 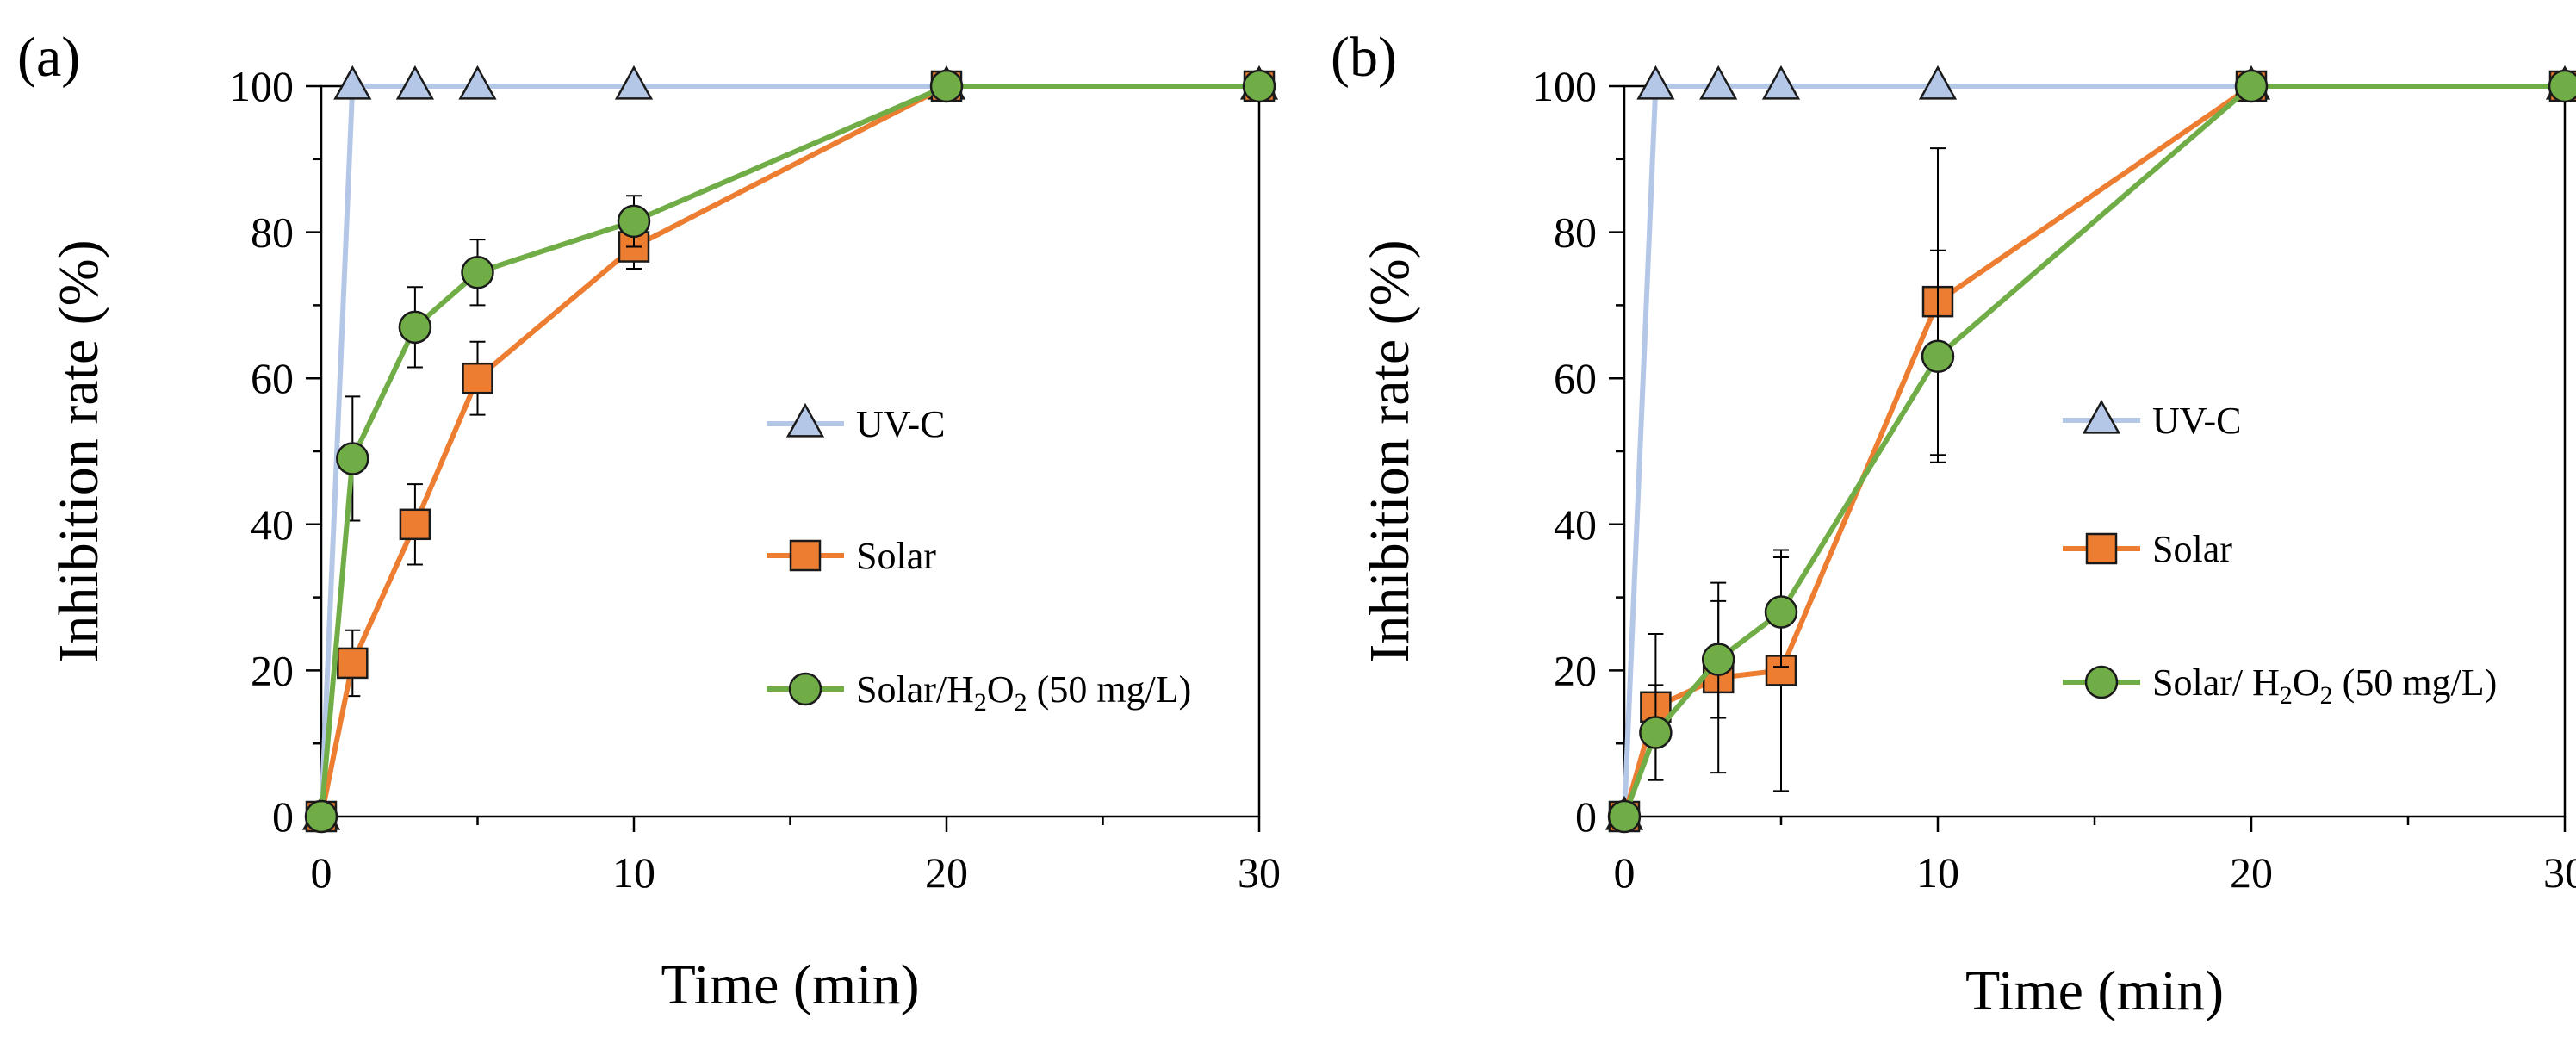 I want to click on panel-label: (b), so click(x=1364, y=58).